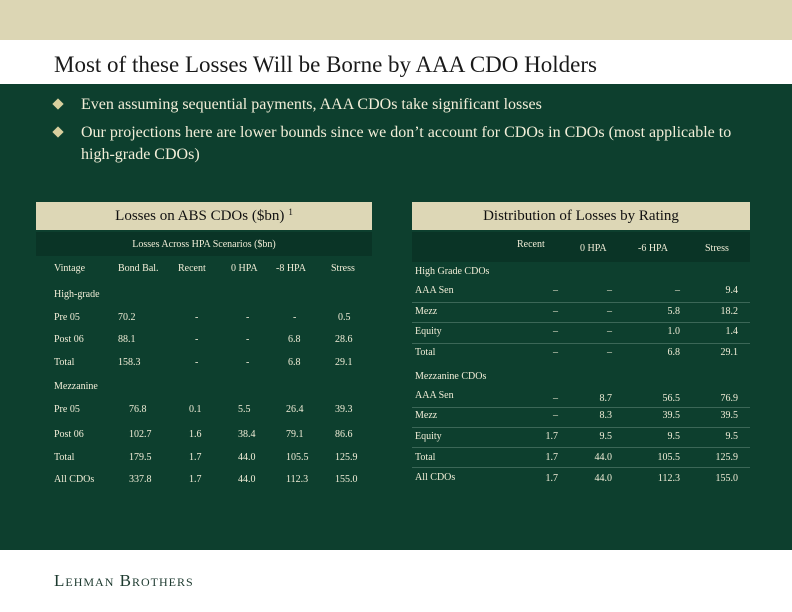  I want to click on table-cell: 28.6, so click(344, 339).